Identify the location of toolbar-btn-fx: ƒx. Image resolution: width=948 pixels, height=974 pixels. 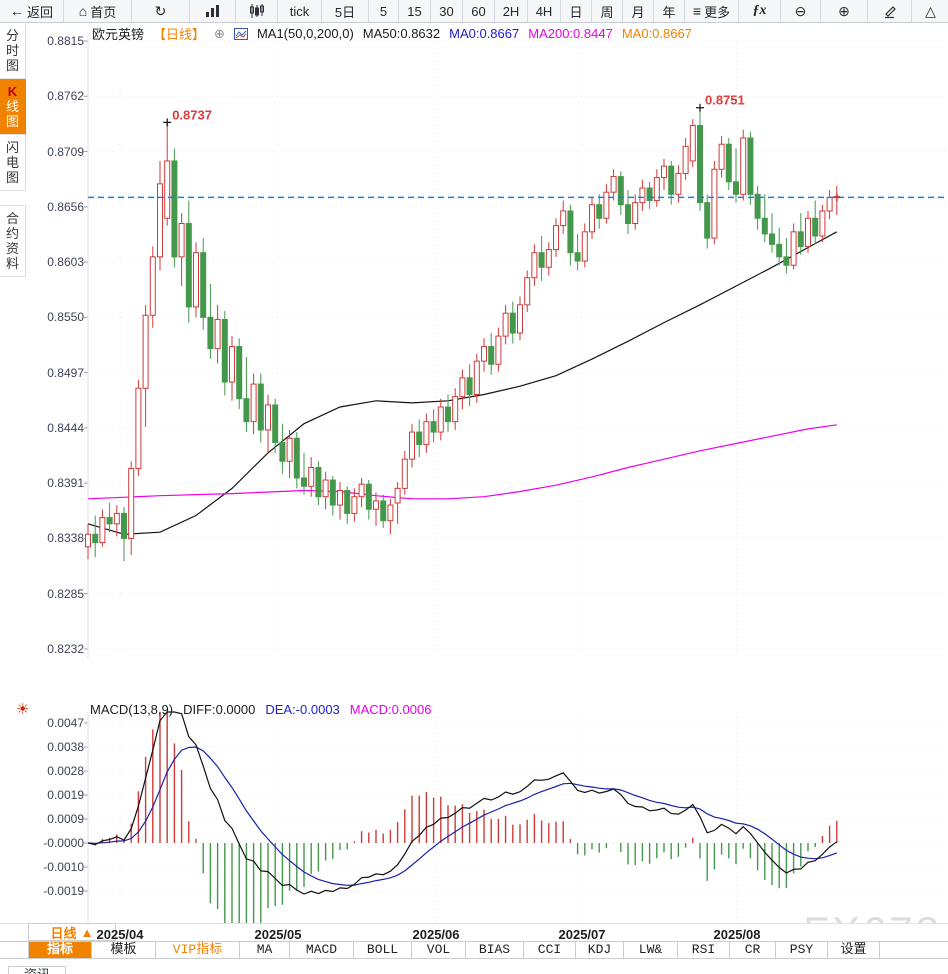
(760, 11).